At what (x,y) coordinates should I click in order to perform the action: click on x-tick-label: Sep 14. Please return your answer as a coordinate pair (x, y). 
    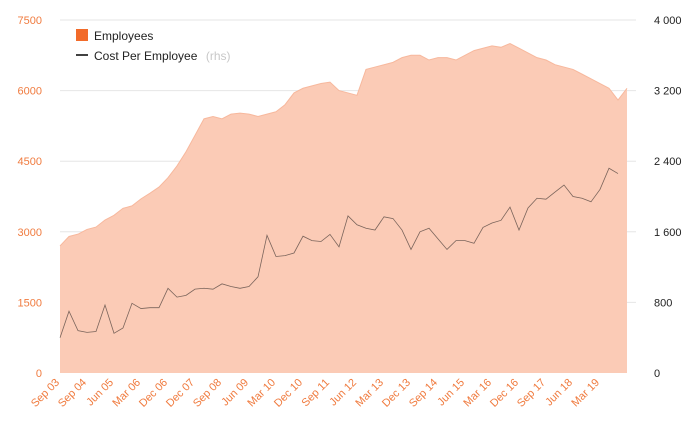
    Looking at the image, I should click on (423, 393).